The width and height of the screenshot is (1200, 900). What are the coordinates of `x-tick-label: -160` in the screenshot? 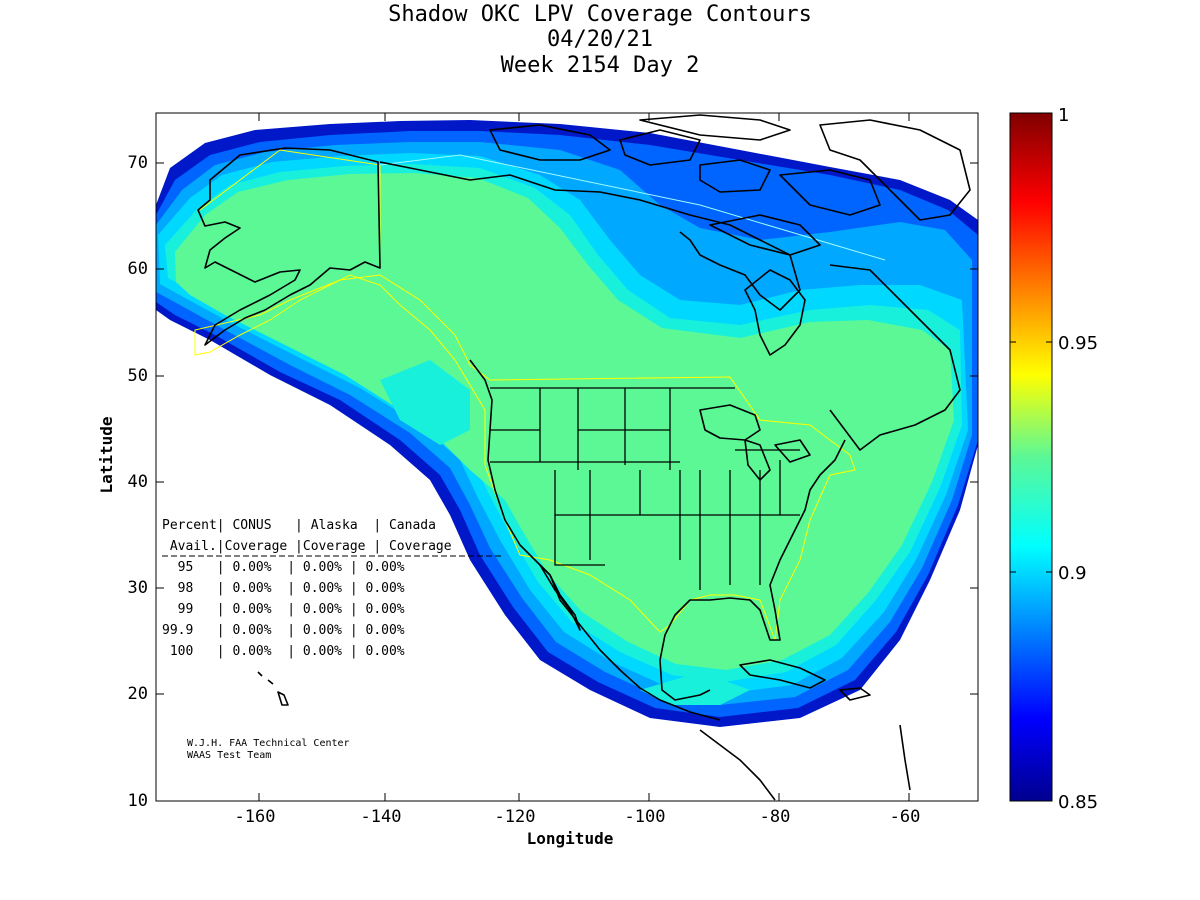 It's located at (255, 817).